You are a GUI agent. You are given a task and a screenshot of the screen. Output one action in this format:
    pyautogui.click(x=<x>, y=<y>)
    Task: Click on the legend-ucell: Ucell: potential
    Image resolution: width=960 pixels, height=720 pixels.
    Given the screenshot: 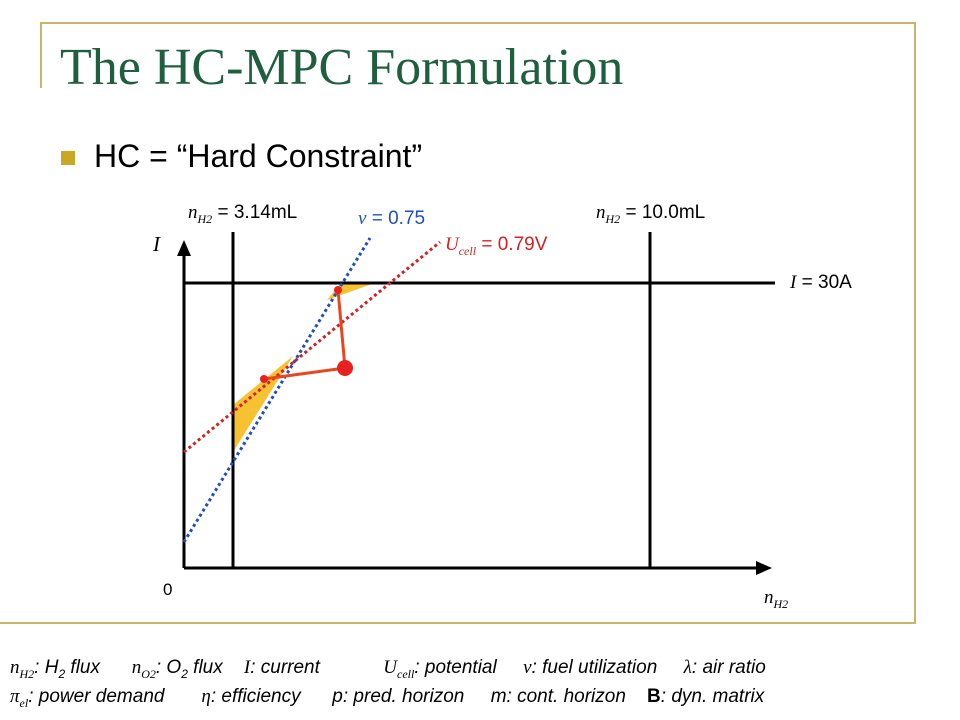 What is the action you would take?
    pyautogui.click(x=440, y=669)
    